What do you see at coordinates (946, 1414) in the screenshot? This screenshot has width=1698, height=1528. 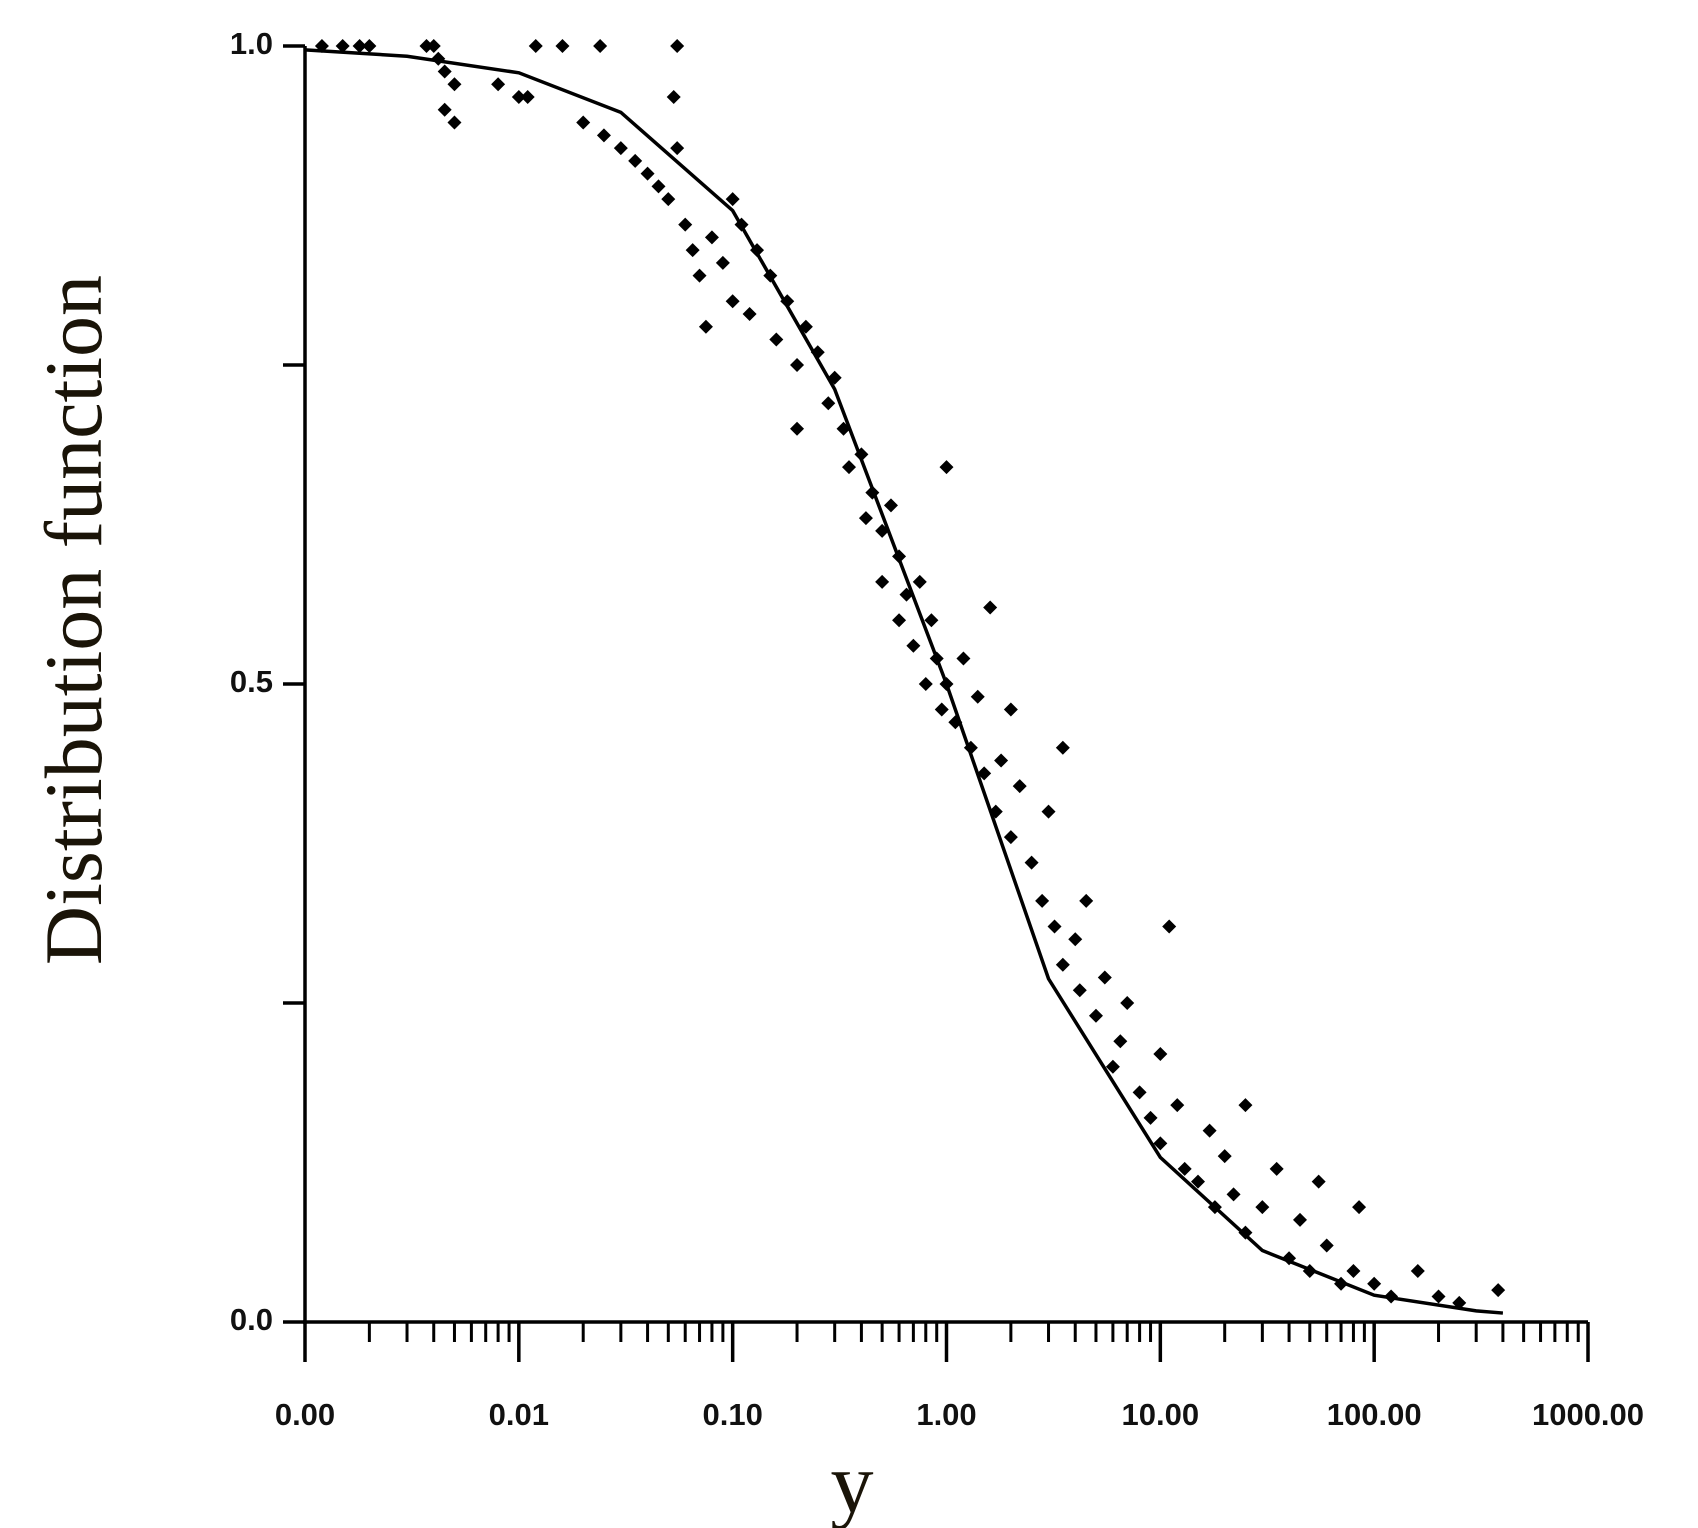 I see `x-tick-label: 1.00` at bounding box center [946, 1414].